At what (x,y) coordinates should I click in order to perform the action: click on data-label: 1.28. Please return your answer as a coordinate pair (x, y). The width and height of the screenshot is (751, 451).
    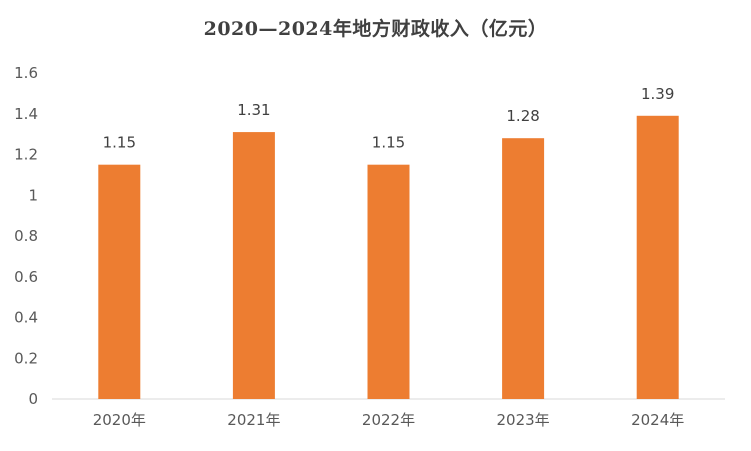
    Looking at the image, I should click on (522, 116).